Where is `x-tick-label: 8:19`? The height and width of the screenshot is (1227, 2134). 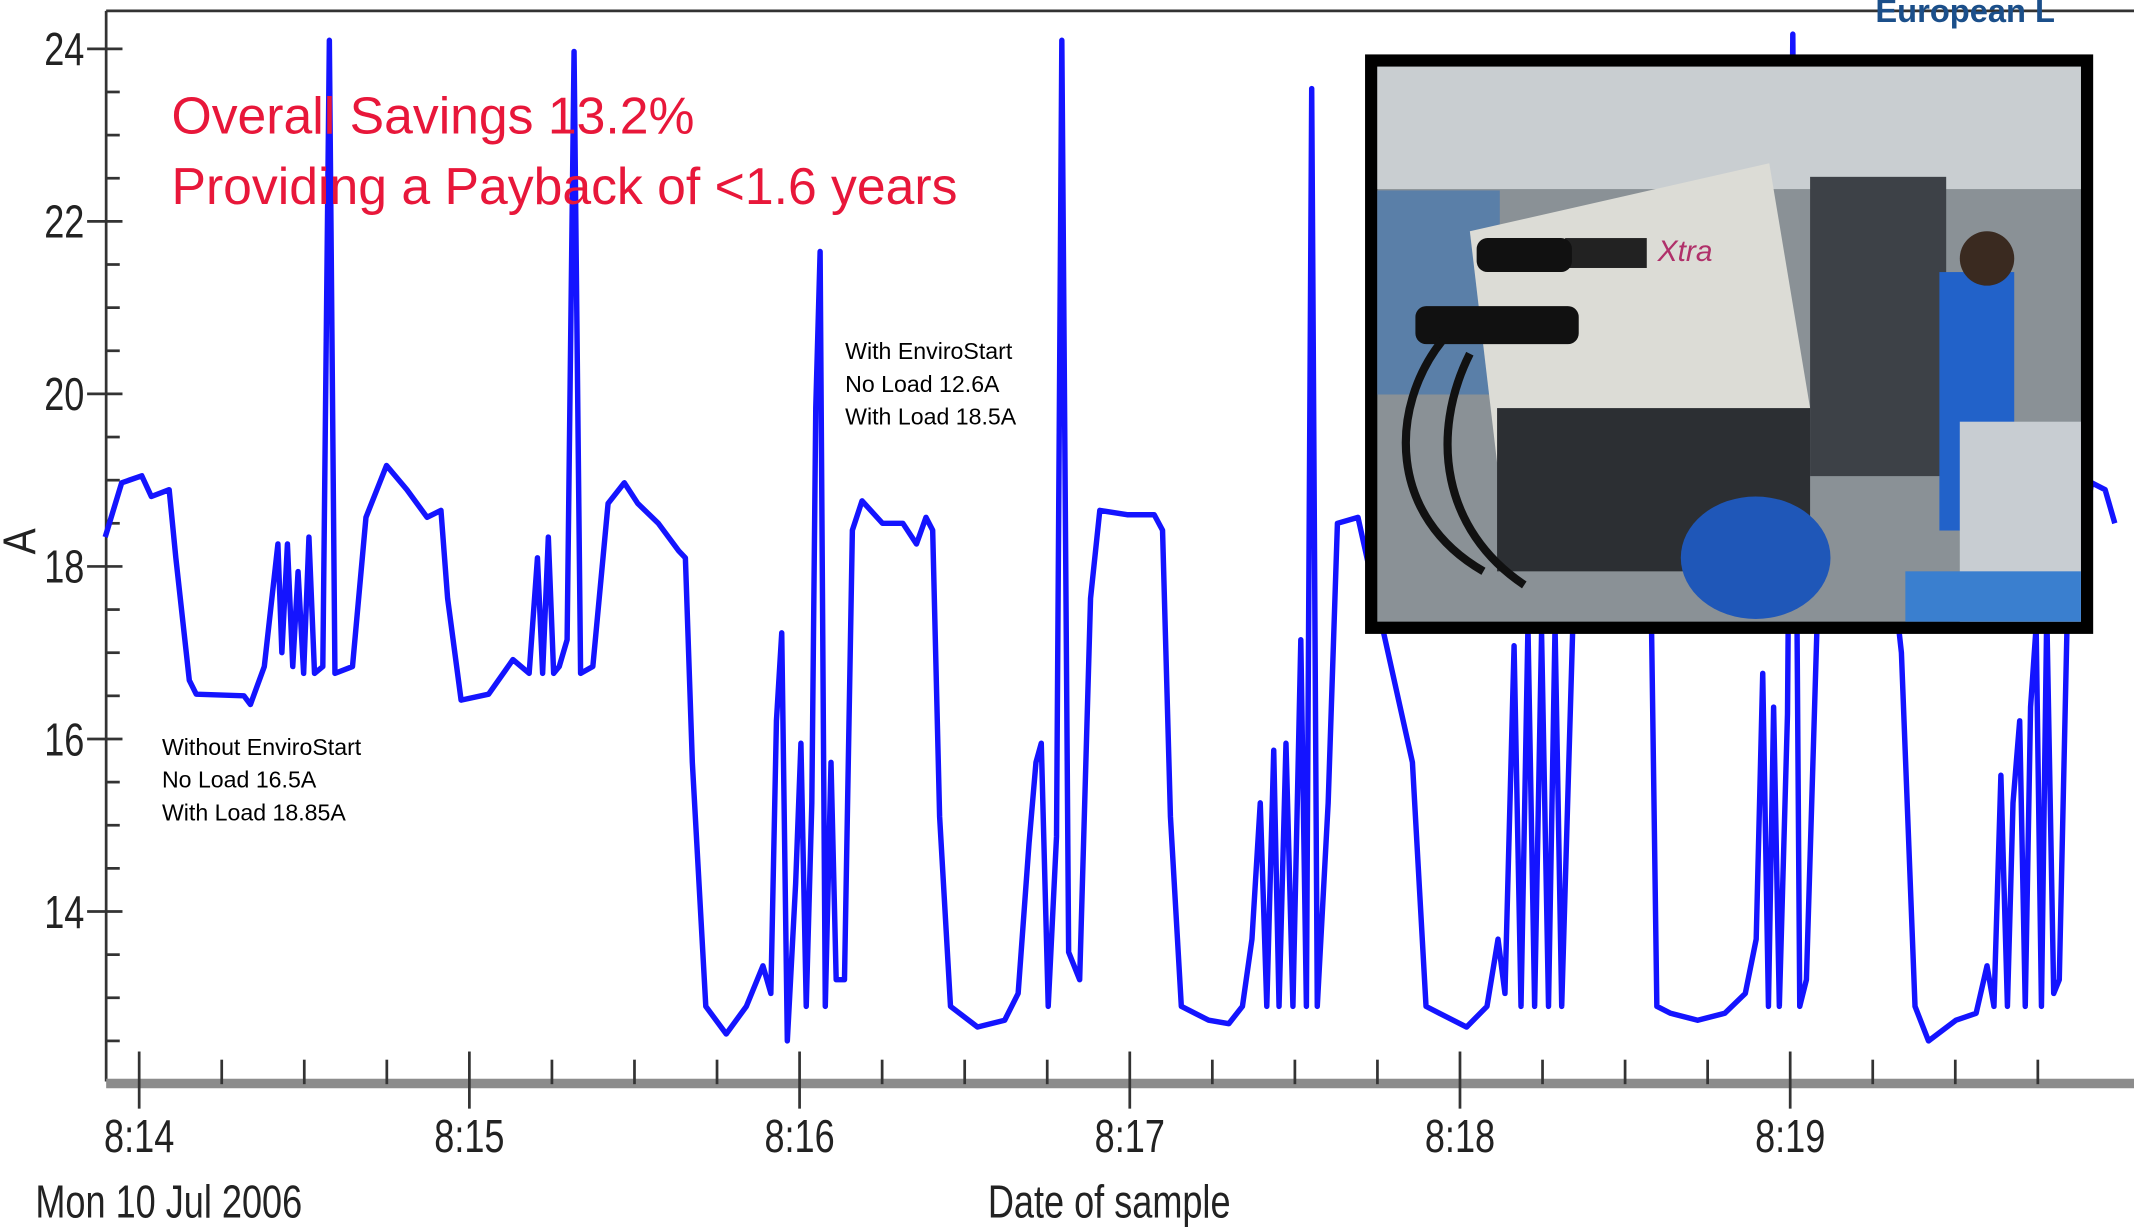 x-tick-label: 8:19 is located at coordinates (1790, 1136).